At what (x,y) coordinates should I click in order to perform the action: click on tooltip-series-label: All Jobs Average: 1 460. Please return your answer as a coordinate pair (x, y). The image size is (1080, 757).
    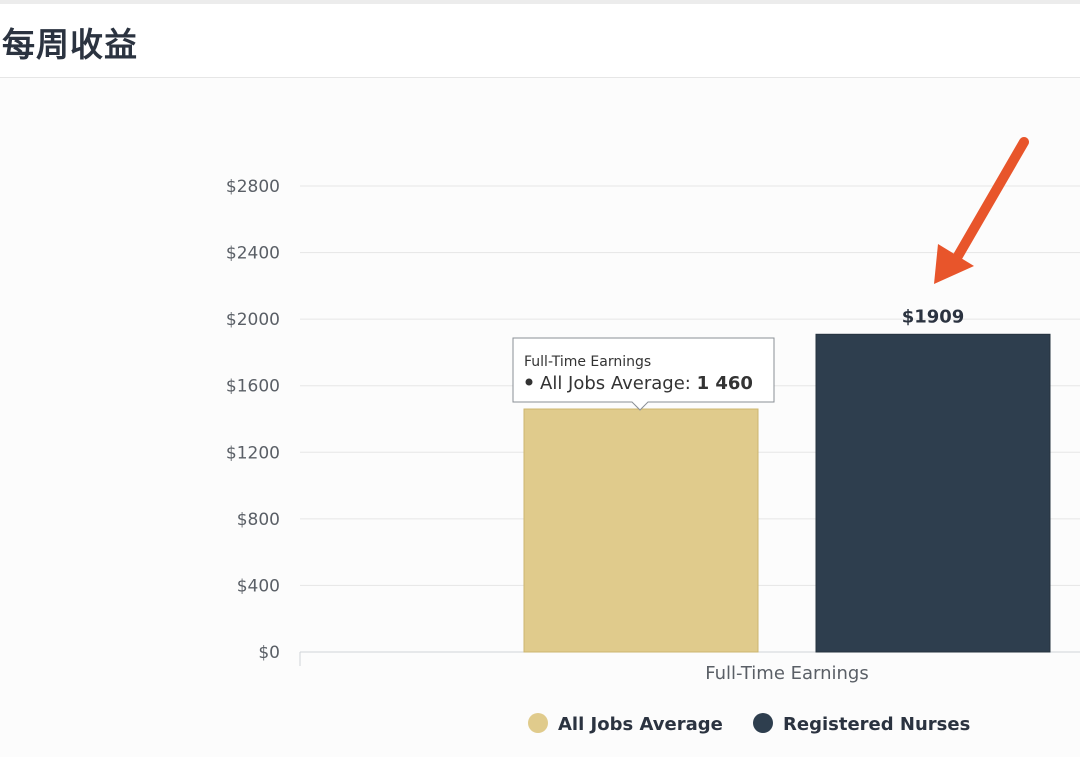
    Looking at the image, I should click on (646, 383).